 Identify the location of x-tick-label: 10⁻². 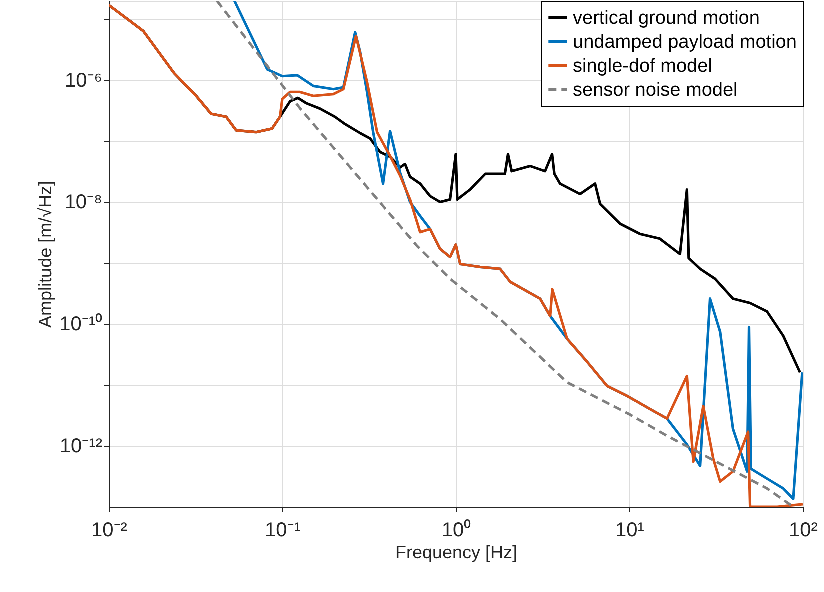
(110, 531).